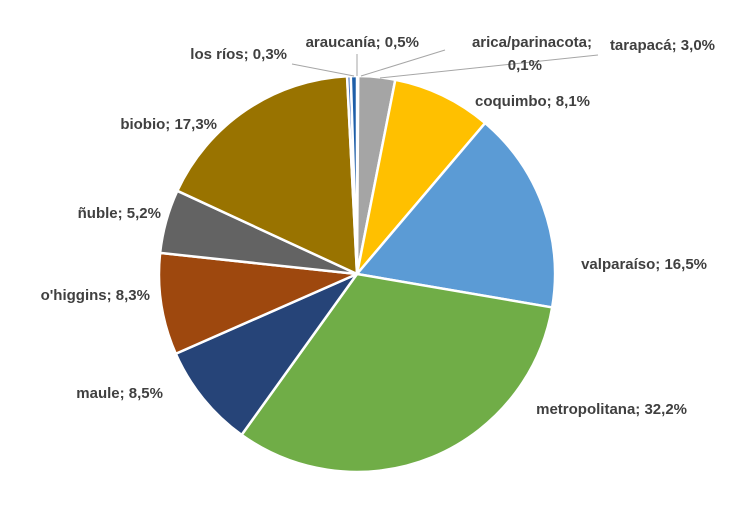 This screenshot has width=752, height=514. What do you see at coordinates (119, 393) in the screenshot?
I see `data-label-maule: maule; 8,5%` at bounding box center [119, 393].